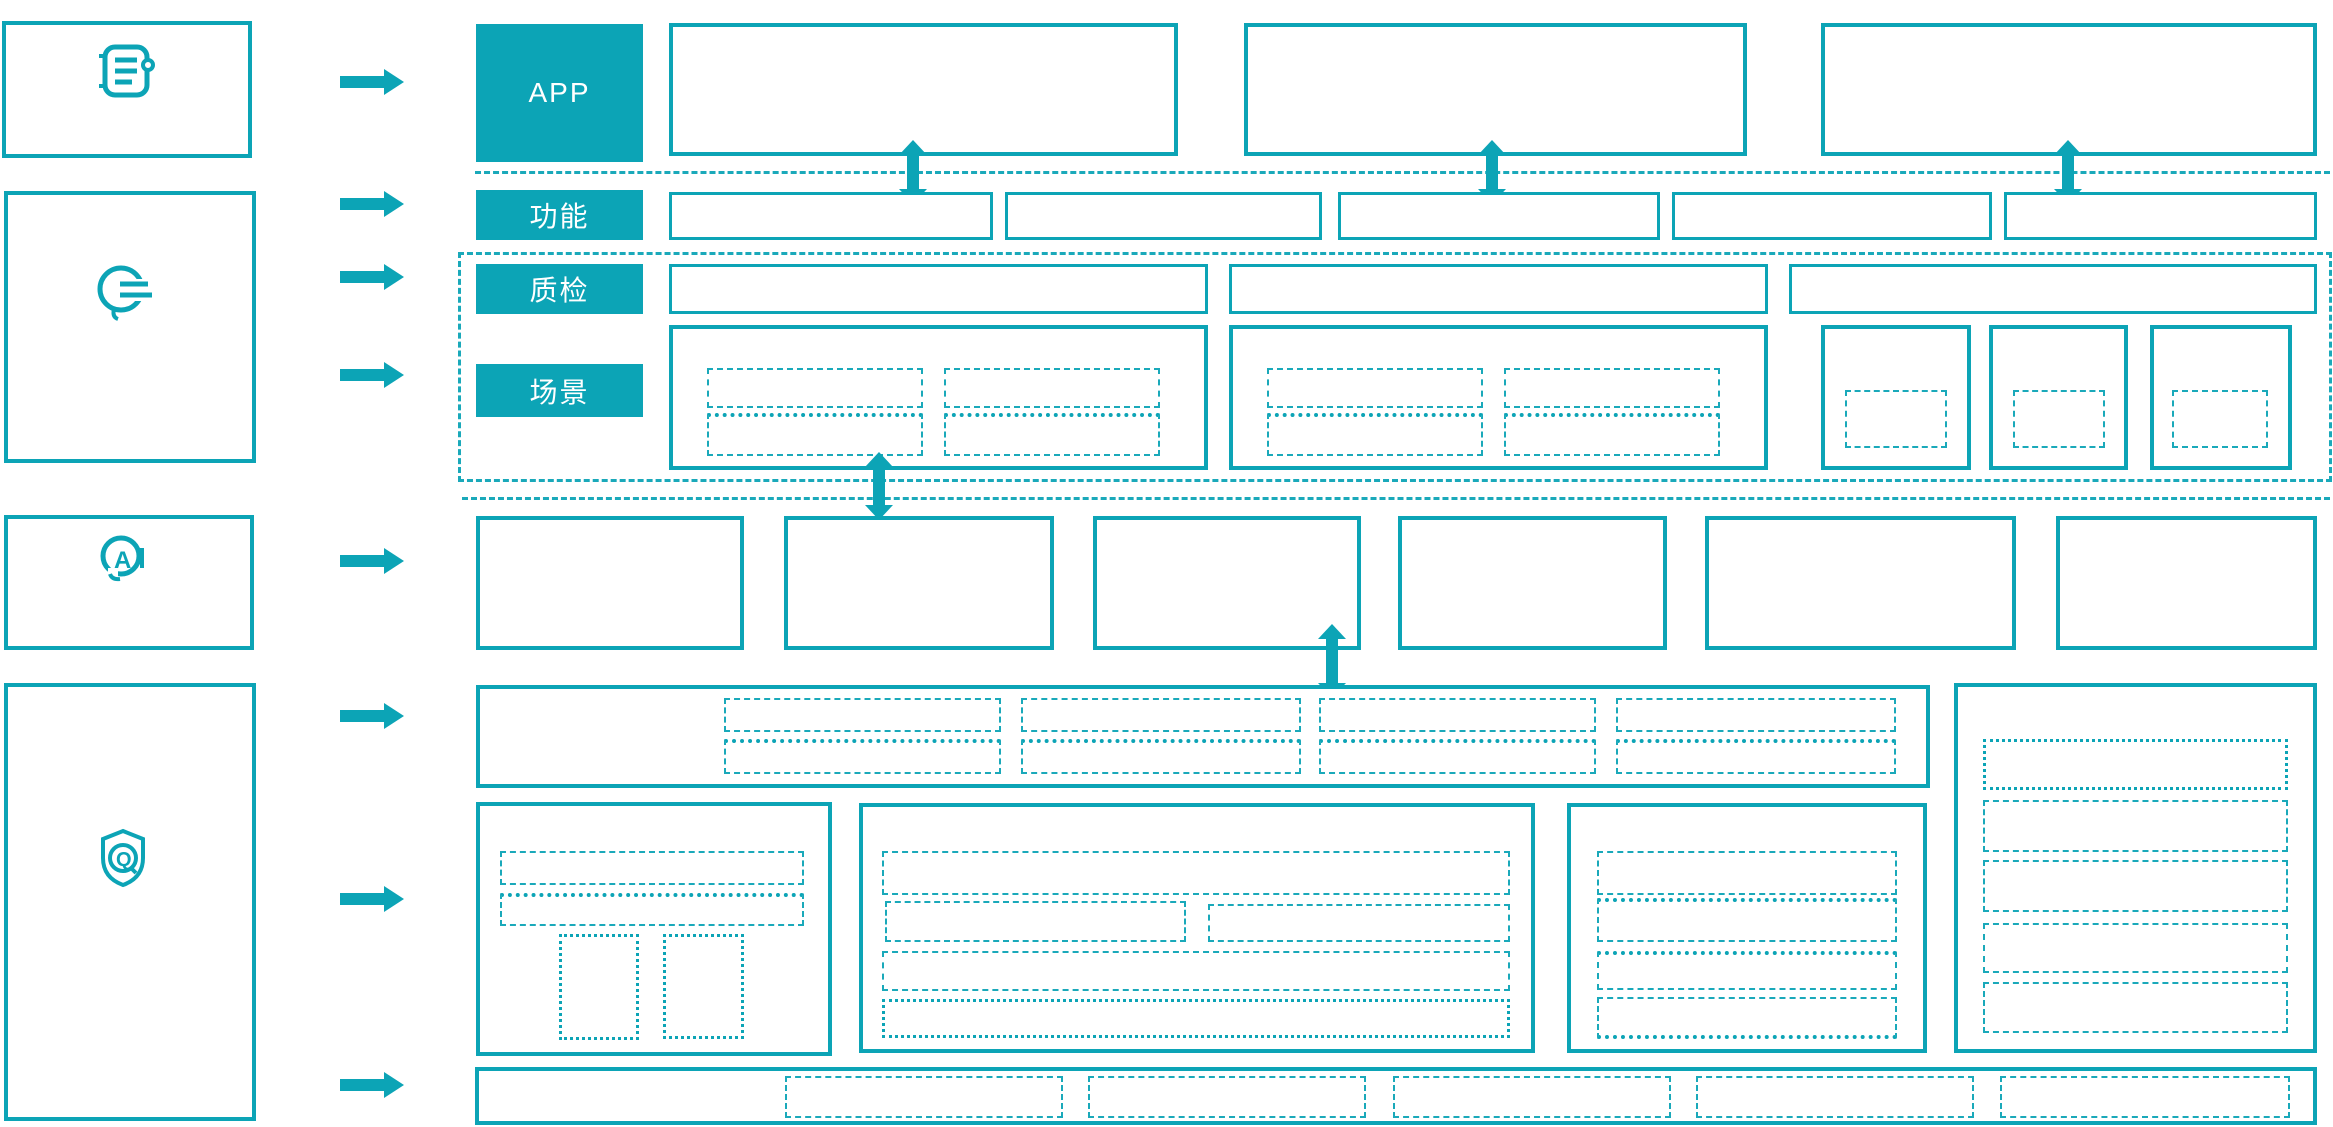  What do you see at coordinates (126, 72) in the screenshot?
I see `device-log-list-icon` at bounding box center [126, 72].